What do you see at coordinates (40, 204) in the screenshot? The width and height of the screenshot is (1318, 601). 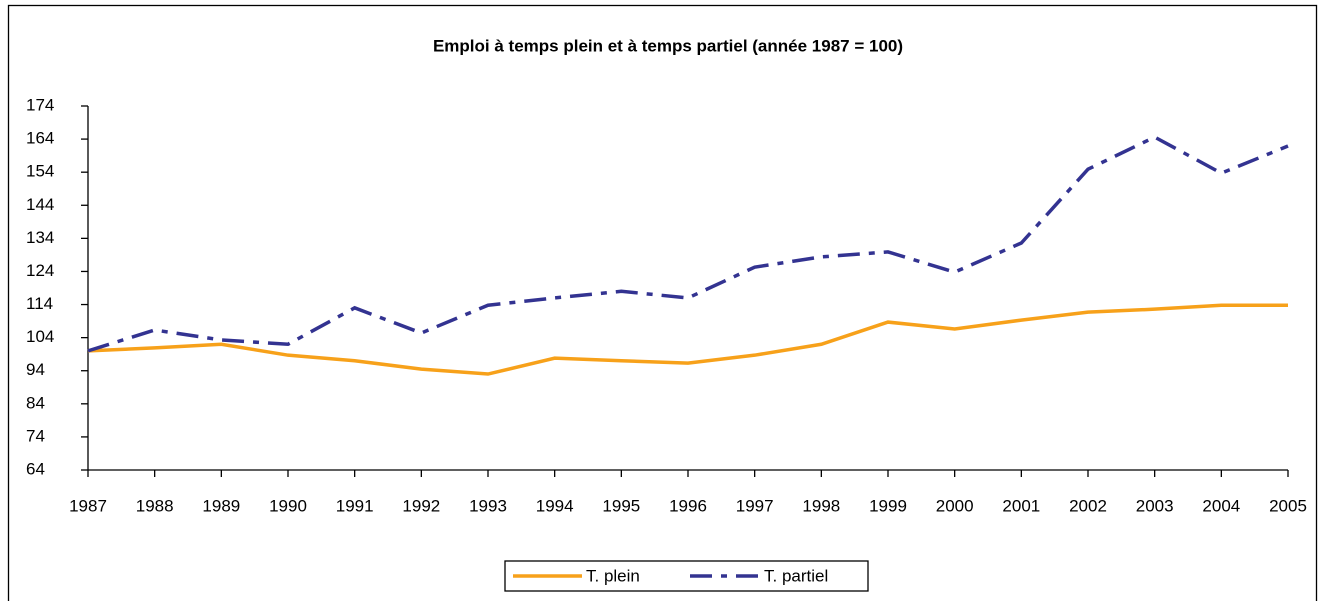 I see `y-tick-label: 144` at bounding box center [40, 204].